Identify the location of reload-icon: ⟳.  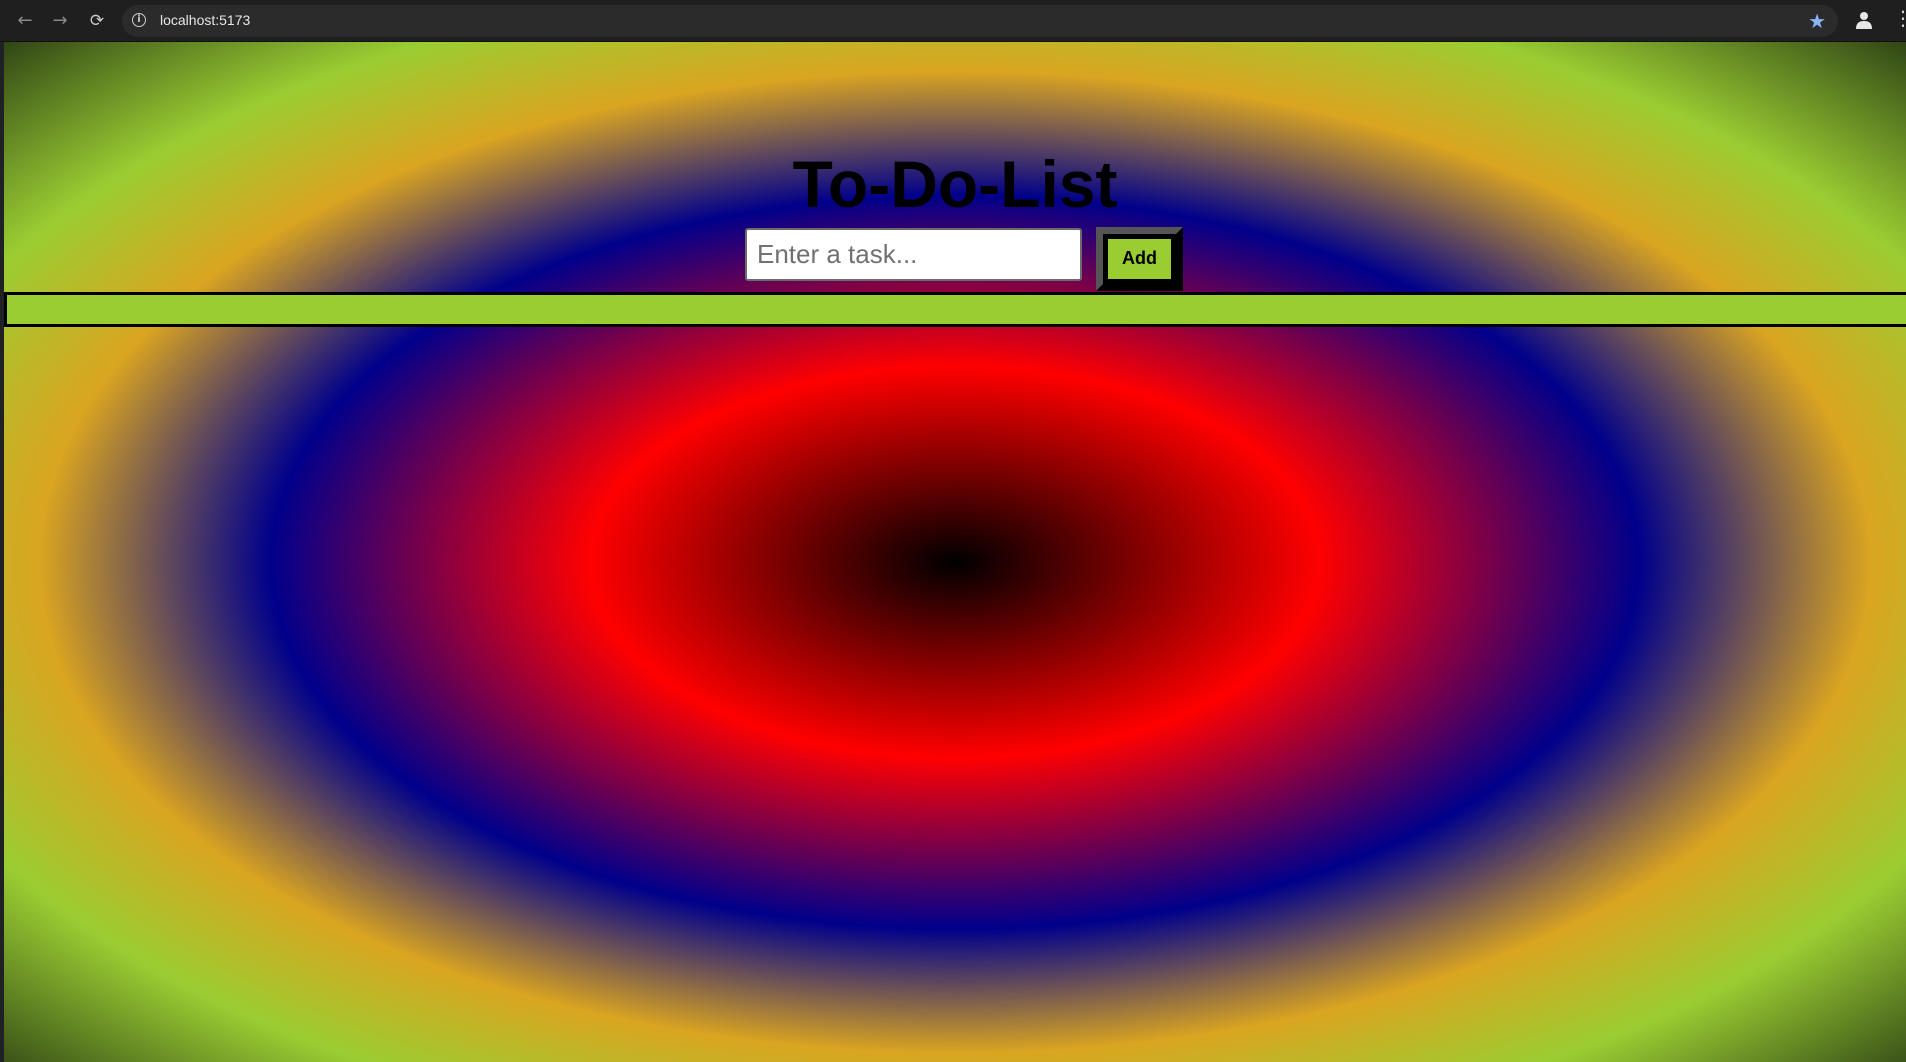
(97, 21).